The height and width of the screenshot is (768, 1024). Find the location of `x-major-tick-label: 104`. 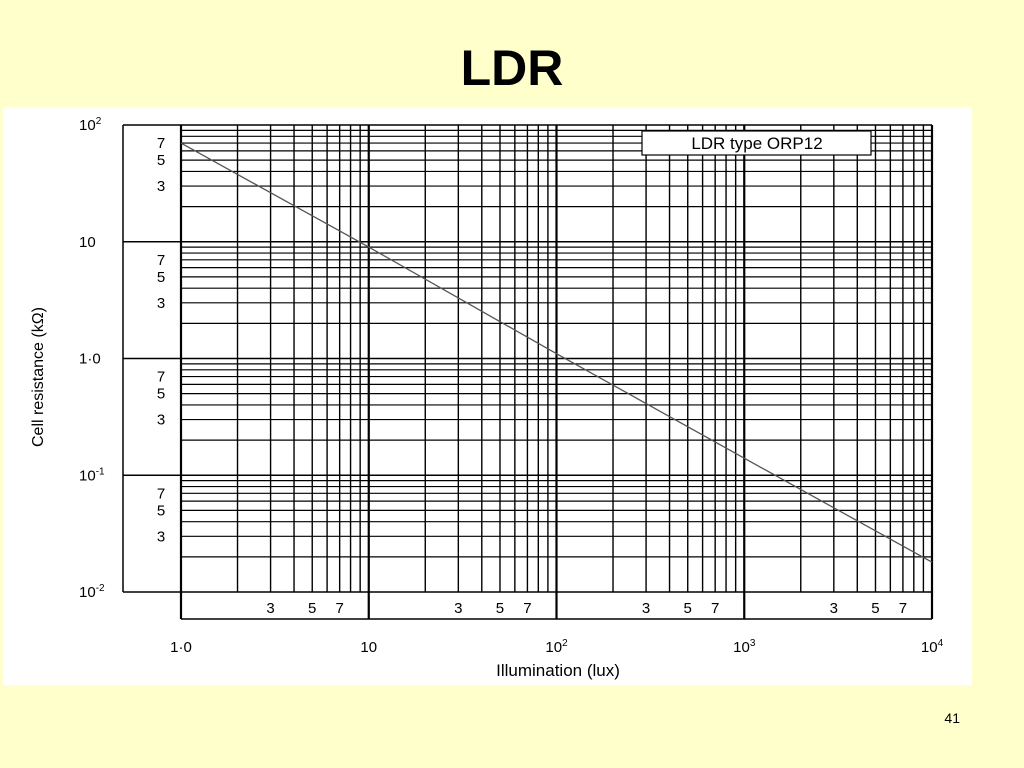

x-major-tick-label: 104 is located at coordinates (932, 647).